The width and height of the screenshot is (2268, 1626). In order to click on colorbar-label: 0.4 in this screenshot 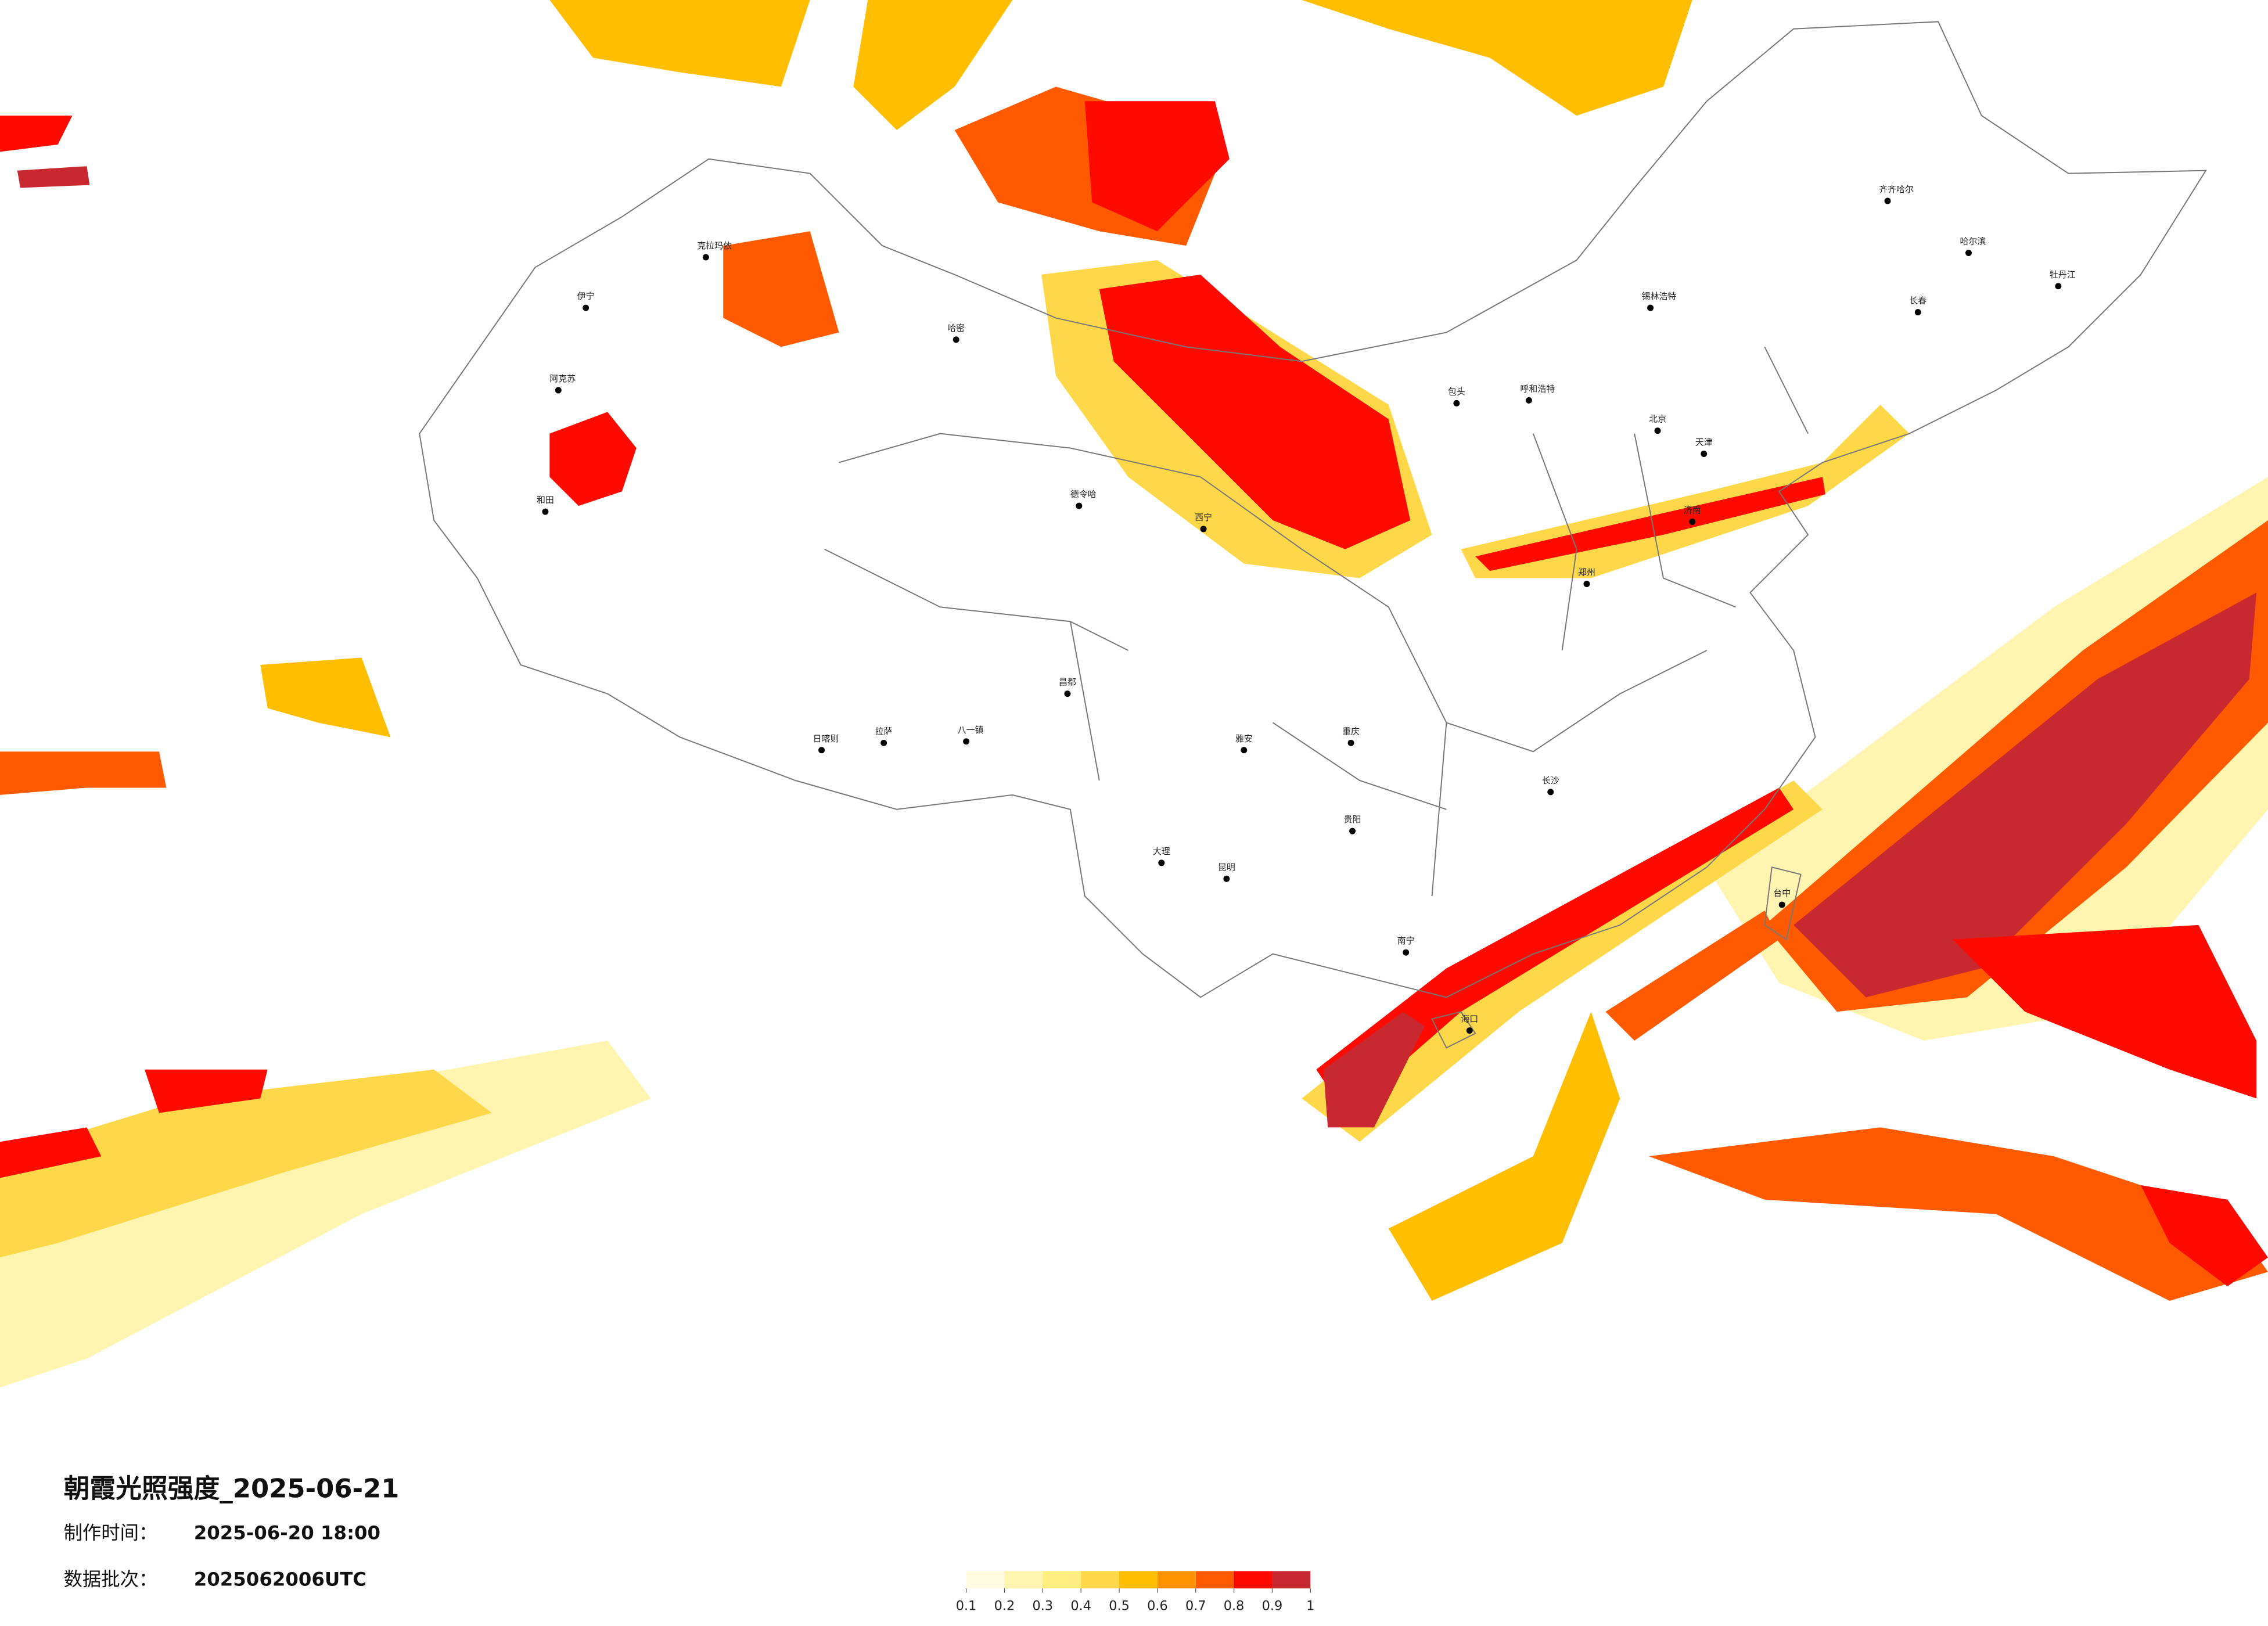, I will do `click(1080, 1606)`.